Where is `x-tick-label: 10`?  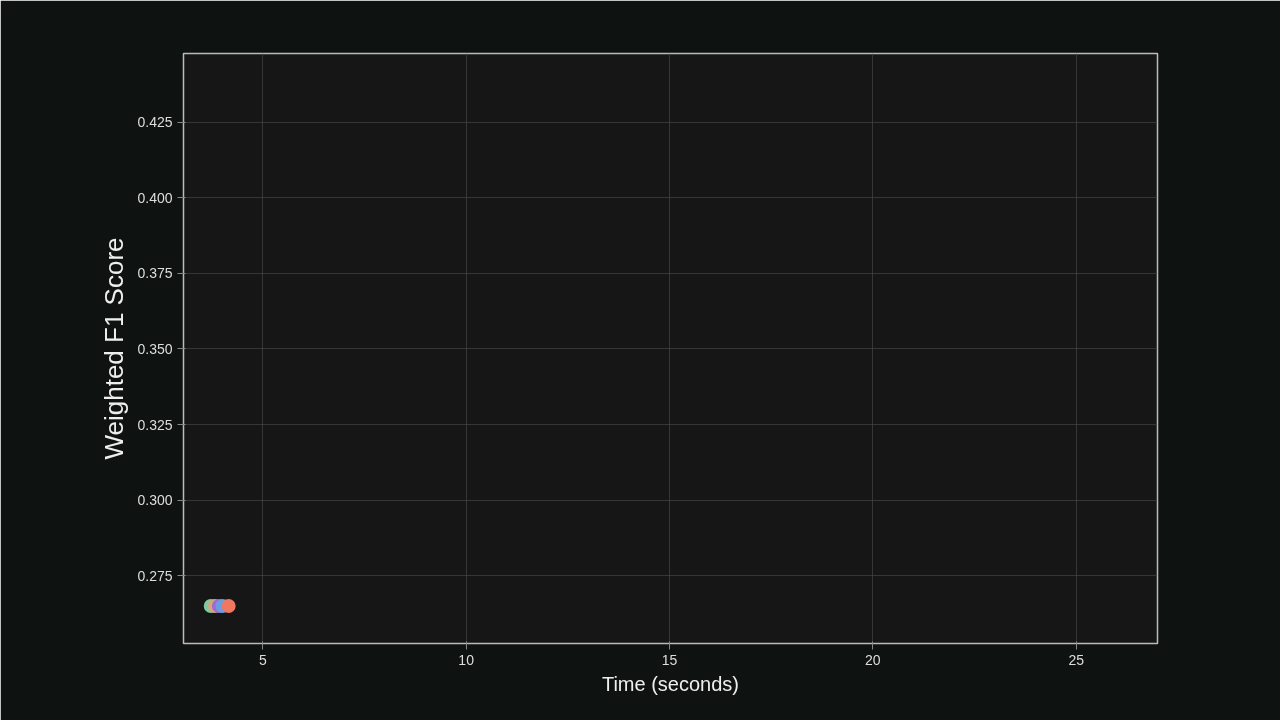
x-tick-label: 10 is located at coordinates (466, 659).